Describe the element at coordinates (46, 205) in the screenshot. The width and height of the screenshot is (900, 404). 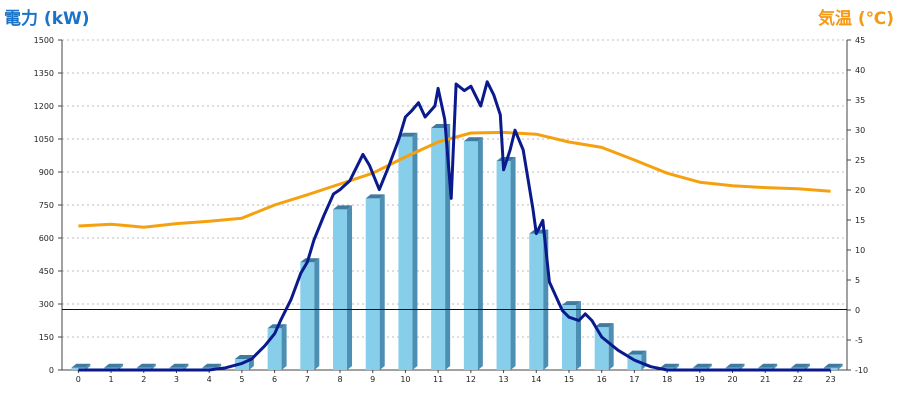
I see `left-tick-label: 750` at that location.